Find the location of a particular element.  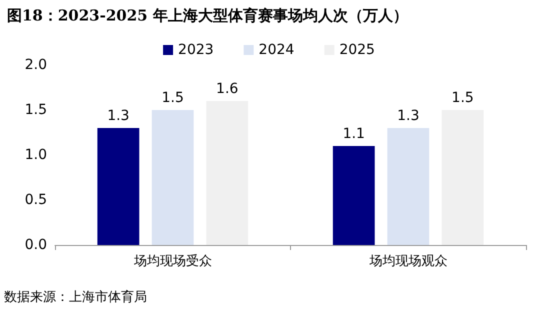

y-tick-label: 2.0 is located at coordinates (35, 65).